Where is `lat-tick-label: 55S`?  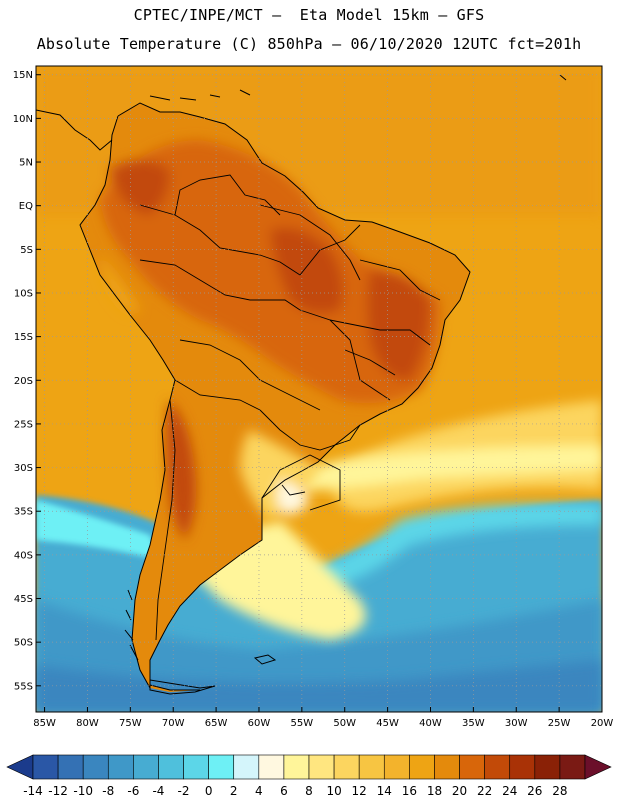
lat-tick-label: 55S is located at coordinates (23, 686).